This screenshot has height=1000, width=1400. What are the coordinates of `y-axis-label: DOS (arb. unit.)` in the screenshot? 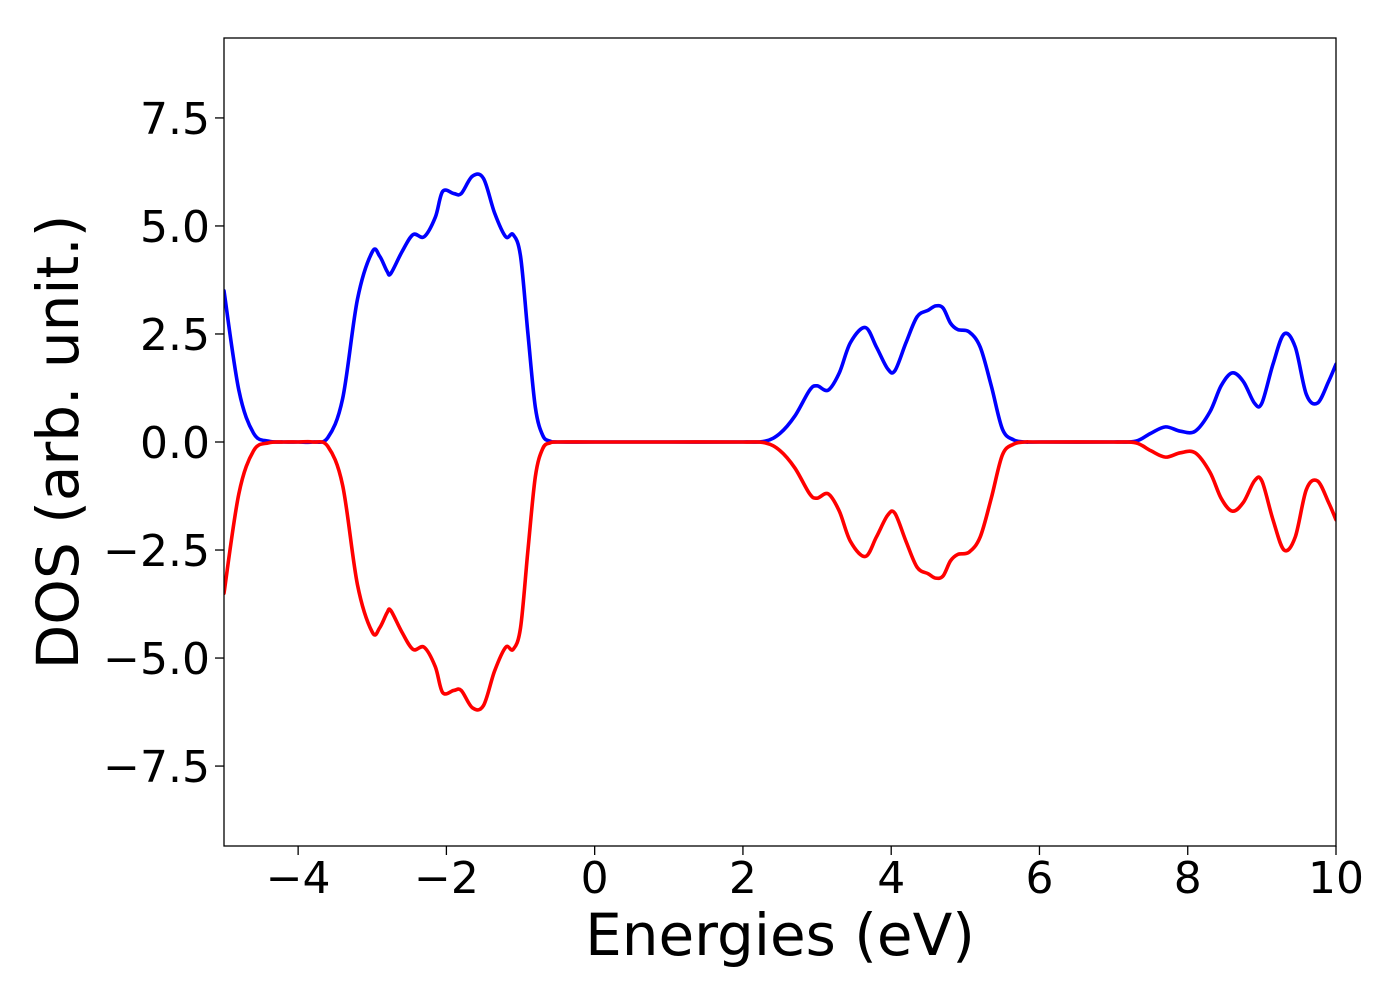 It's located at (58, 442).